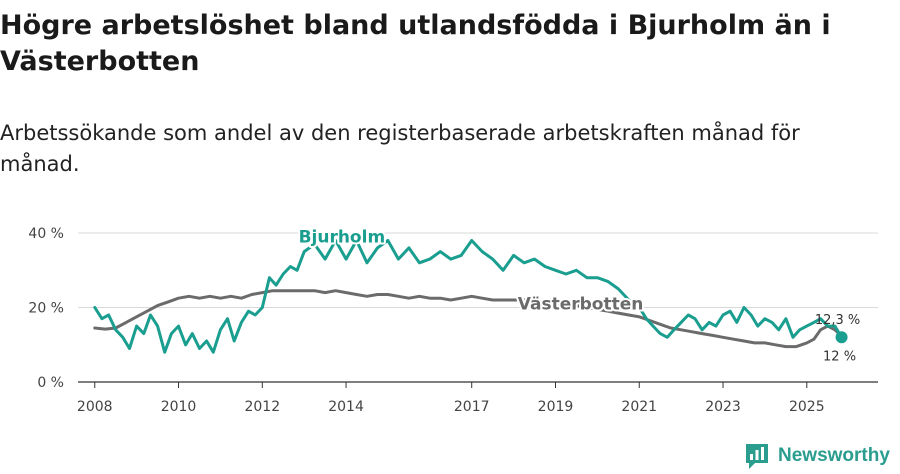 The image size is (900, 474). I want to click on series-label-vasterbotten-halo: Västerbotten, so click(581, 304).